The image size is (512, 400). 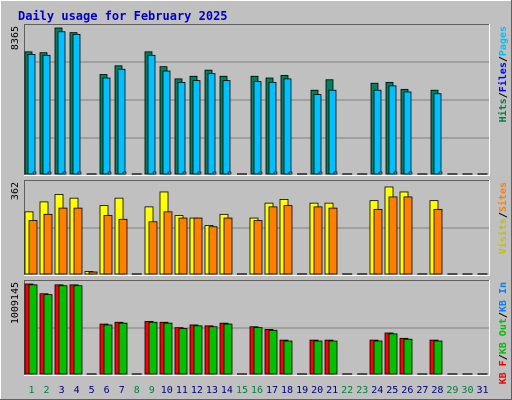 I want to click on day-tick-label: 4, so click(x=77, y=390).